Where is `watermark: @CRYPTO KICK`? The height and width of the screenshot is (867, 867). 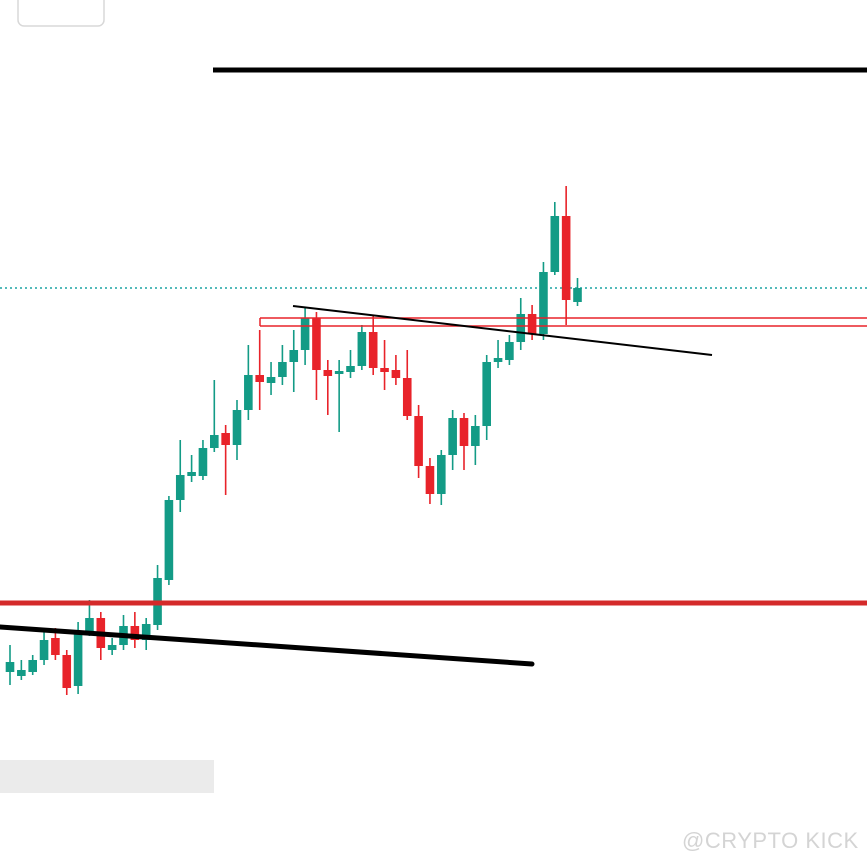 watermark: @CRYPTO KICK is located at coordinates (770, 840).